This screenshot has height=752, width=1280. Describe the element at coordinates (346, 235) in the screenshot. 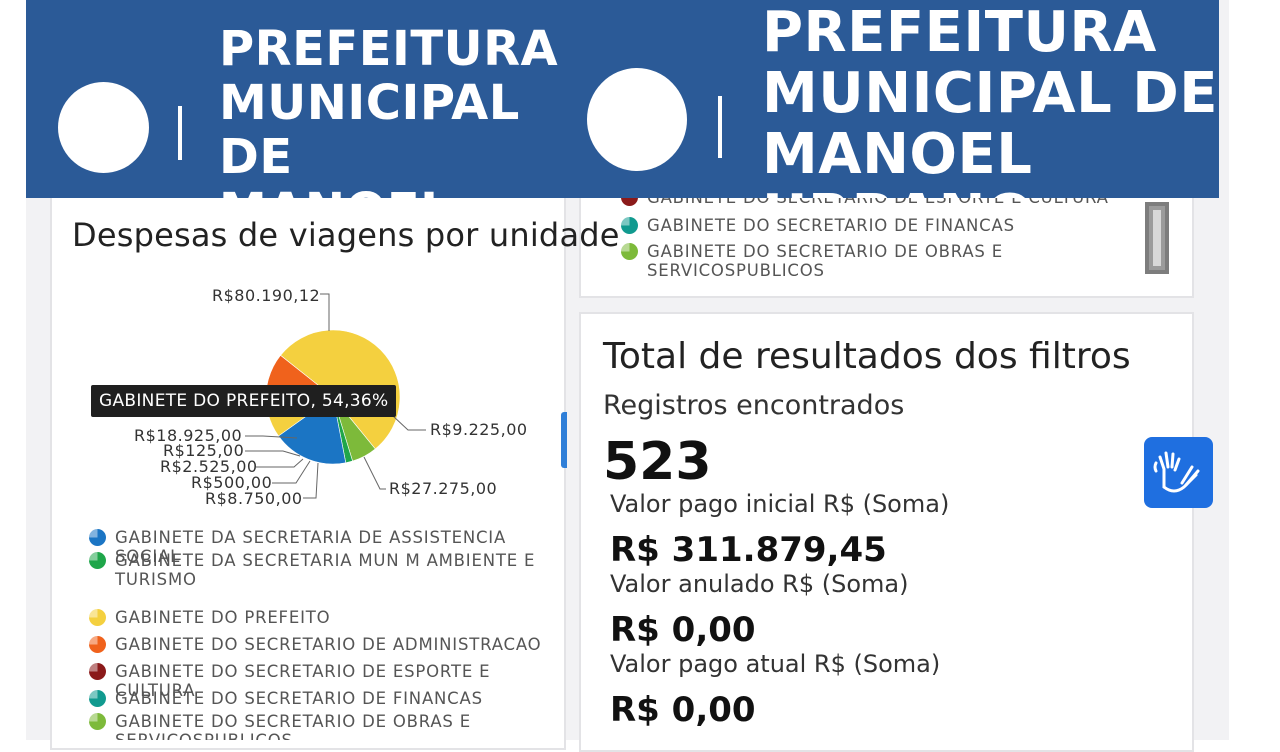

I see `chart-title: Despesas de viagens por unidade` at that location.